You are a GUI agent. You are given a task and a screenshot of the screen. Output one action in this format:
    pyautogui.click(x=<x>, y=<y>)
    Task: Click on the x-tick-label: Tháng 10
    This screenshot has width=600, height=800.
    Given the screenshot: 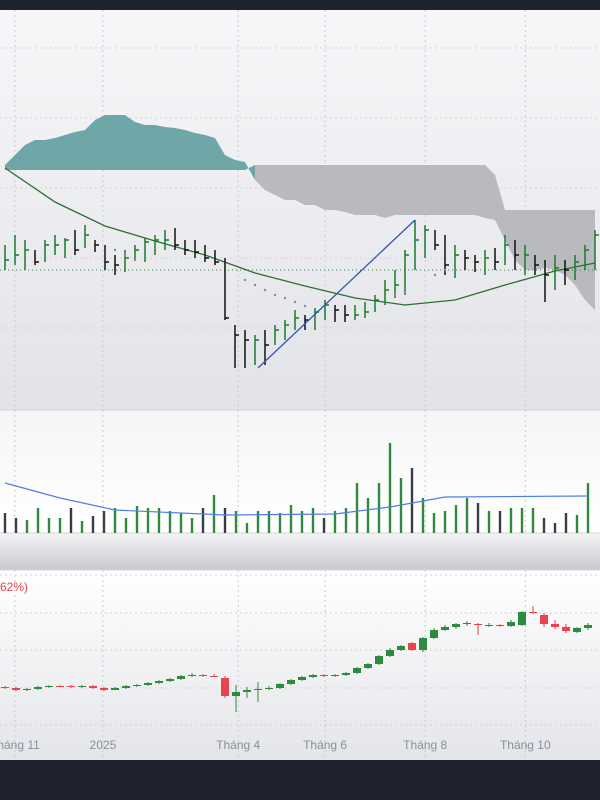 What is the action you would take?
    pyautogui.click(x=525, y=745)
    